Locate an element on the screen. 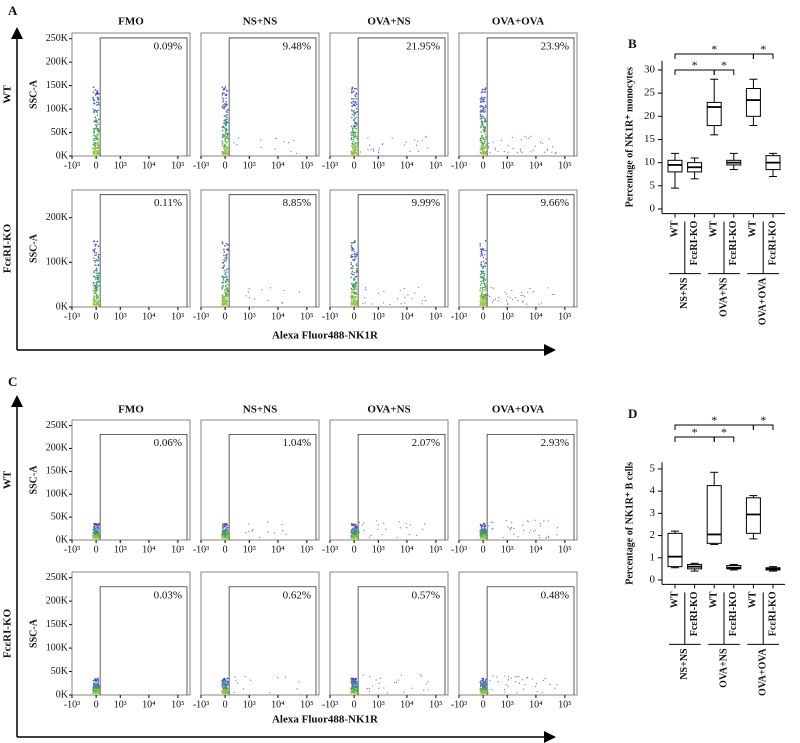  x-tick-label: 10³ is located at coordinates (507, 165).